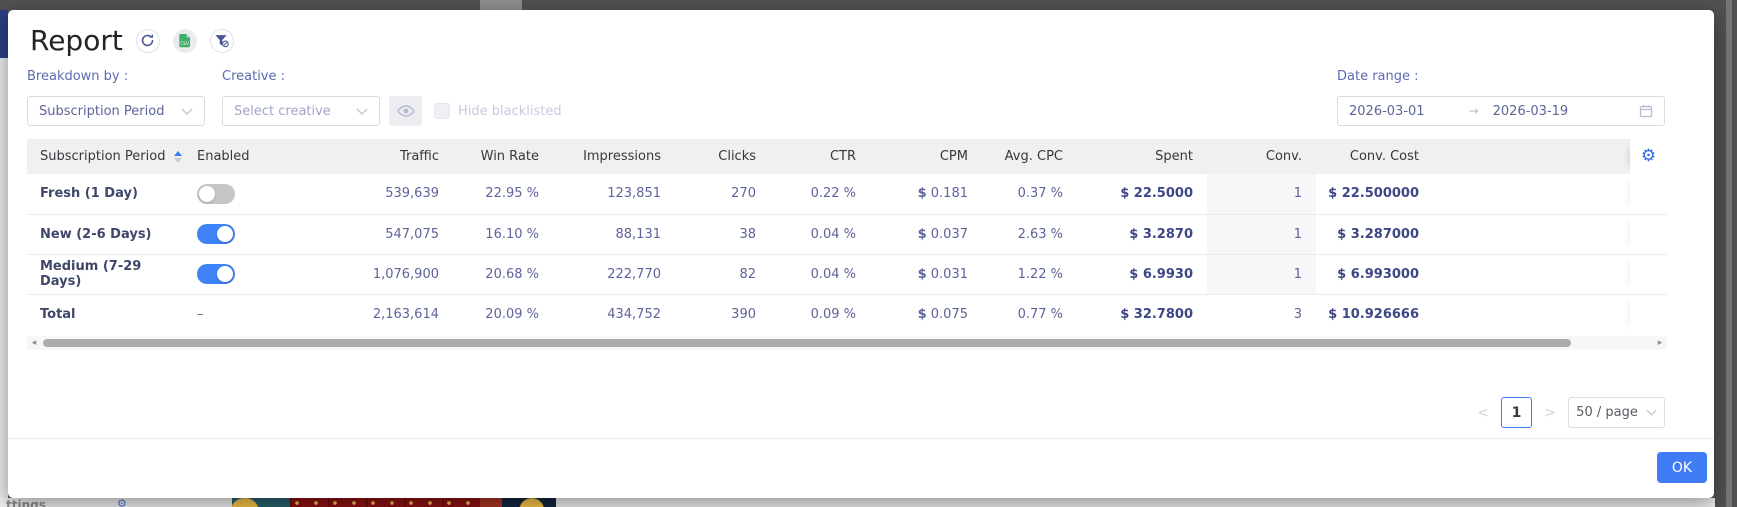 The height and width of the screenshot is (507, 1737). I want to click on scrollbar-track, so click(847, 343).